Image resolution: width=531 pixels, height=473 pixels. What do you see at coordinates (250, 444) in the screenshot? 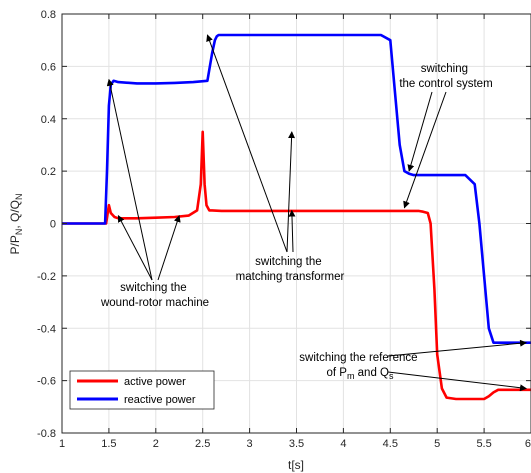
I see `x-tick-label: 3` at bounding box center [250, 444].